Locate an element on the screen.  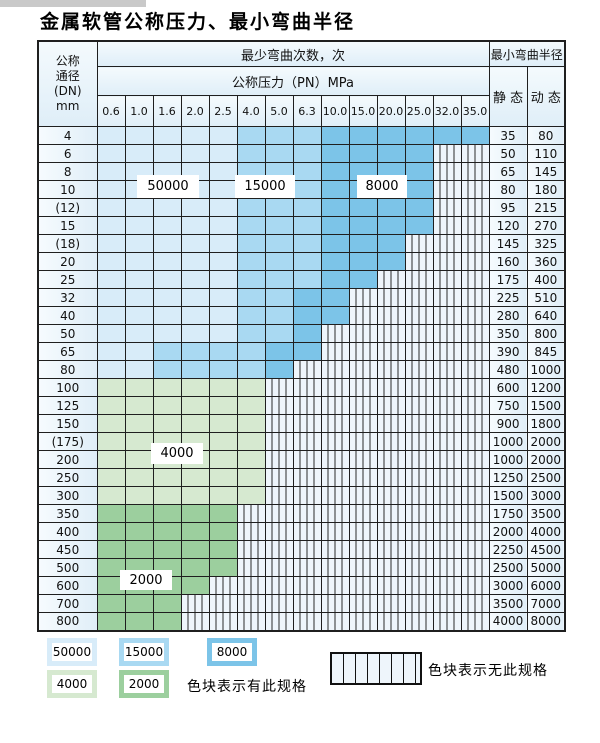
header-pressure-value: 35.0 is located at coordinates (475, 111).